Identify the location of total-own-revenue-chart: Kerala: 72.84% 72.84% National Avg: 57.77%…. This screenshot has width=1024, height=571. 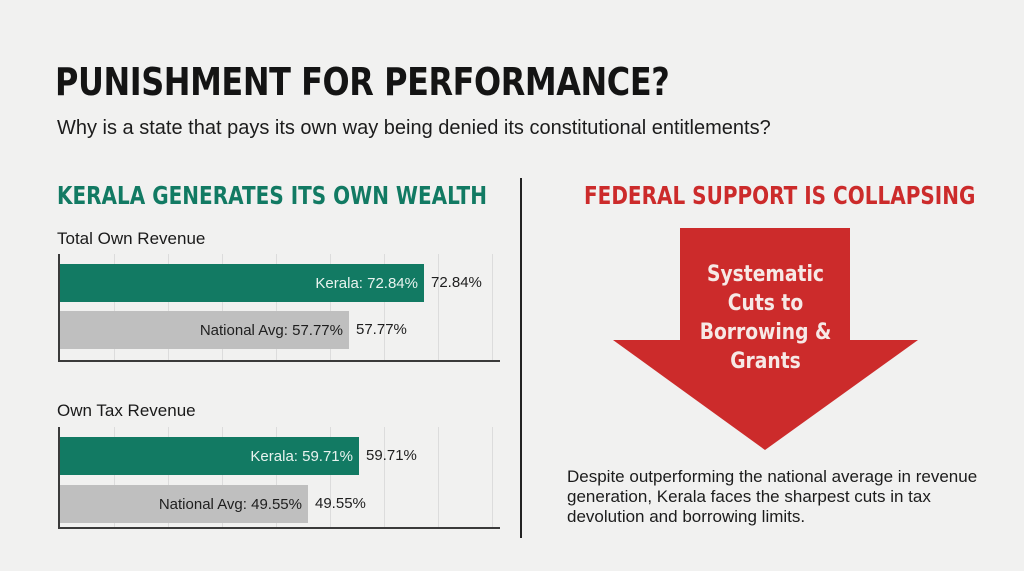
(279, 308).